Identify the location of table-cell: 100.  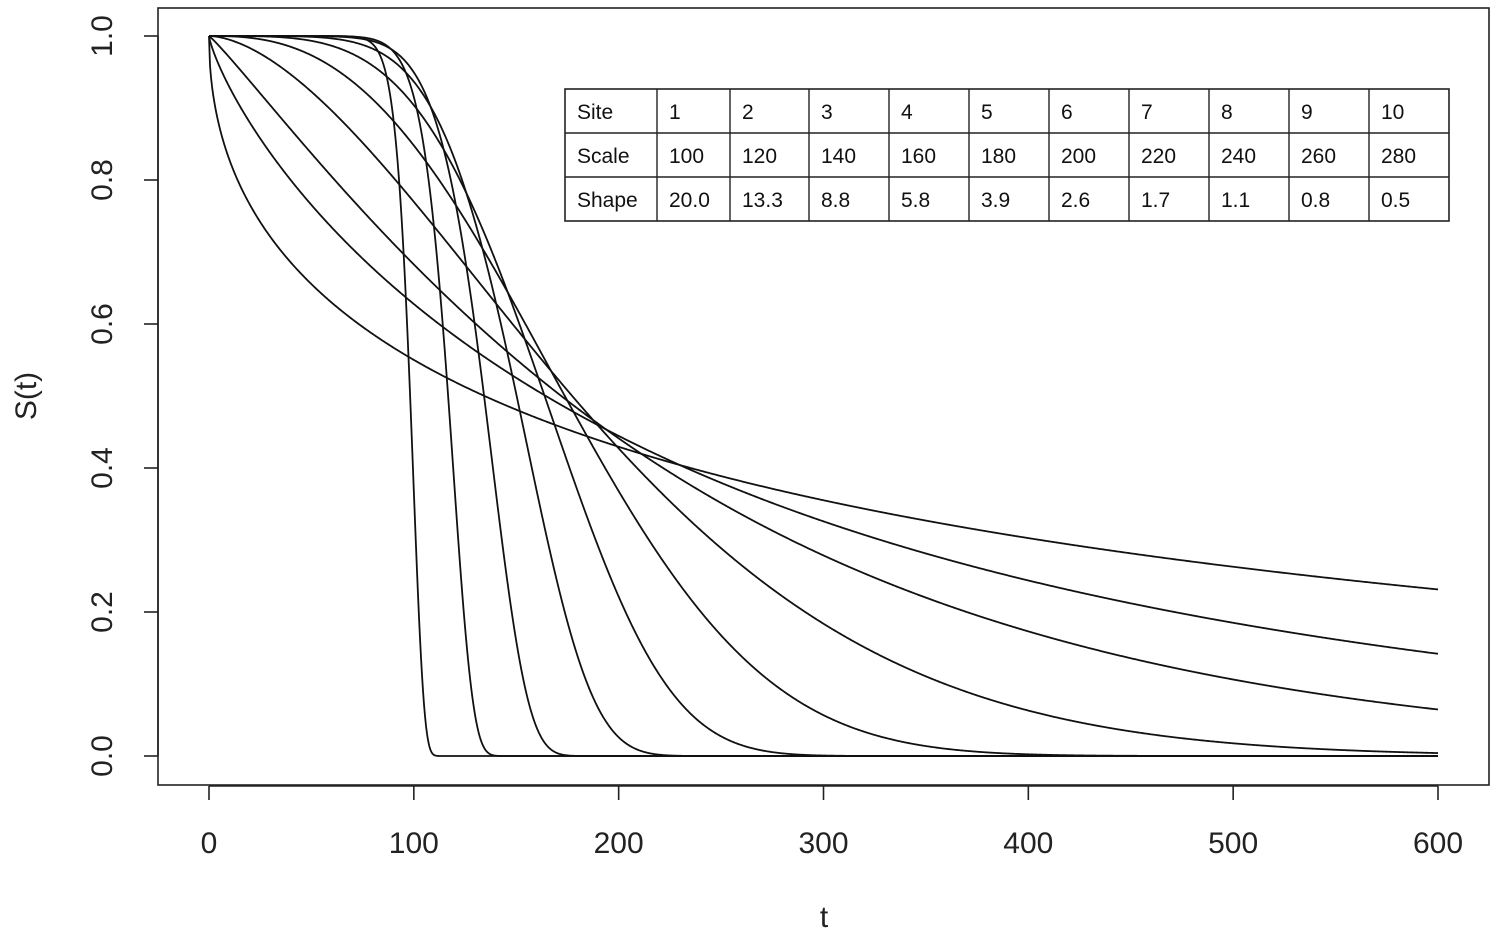
(686, 156).